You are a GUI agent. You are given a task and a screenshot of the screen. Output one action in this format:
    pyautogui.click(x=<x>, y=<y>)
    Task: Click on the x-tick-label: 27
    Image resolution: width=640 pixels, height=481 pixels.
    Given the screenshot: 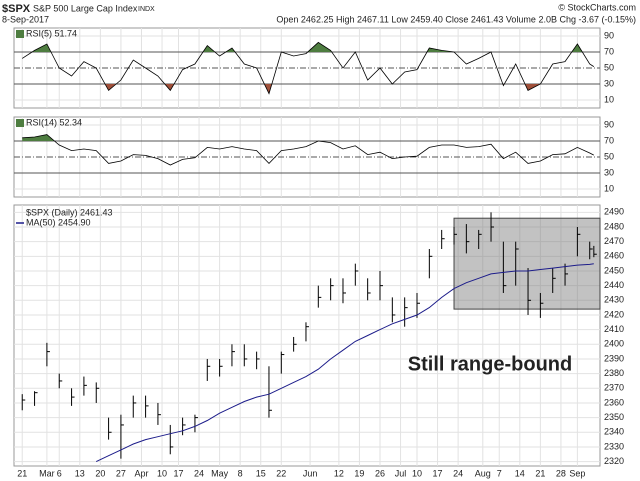 What is the action you would take?
    pyautogui.click(x=121, y=473)
    